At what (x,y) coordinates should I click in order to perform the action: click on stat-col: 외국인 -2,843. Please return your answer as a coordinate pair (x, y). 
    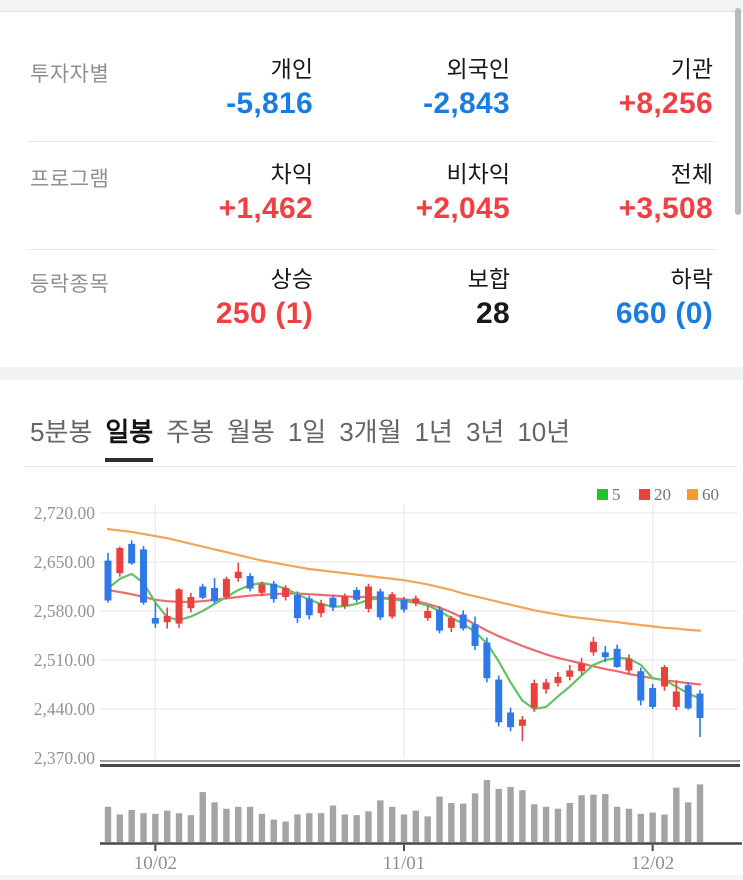
    Looking at the image, I should click on (466, 88).